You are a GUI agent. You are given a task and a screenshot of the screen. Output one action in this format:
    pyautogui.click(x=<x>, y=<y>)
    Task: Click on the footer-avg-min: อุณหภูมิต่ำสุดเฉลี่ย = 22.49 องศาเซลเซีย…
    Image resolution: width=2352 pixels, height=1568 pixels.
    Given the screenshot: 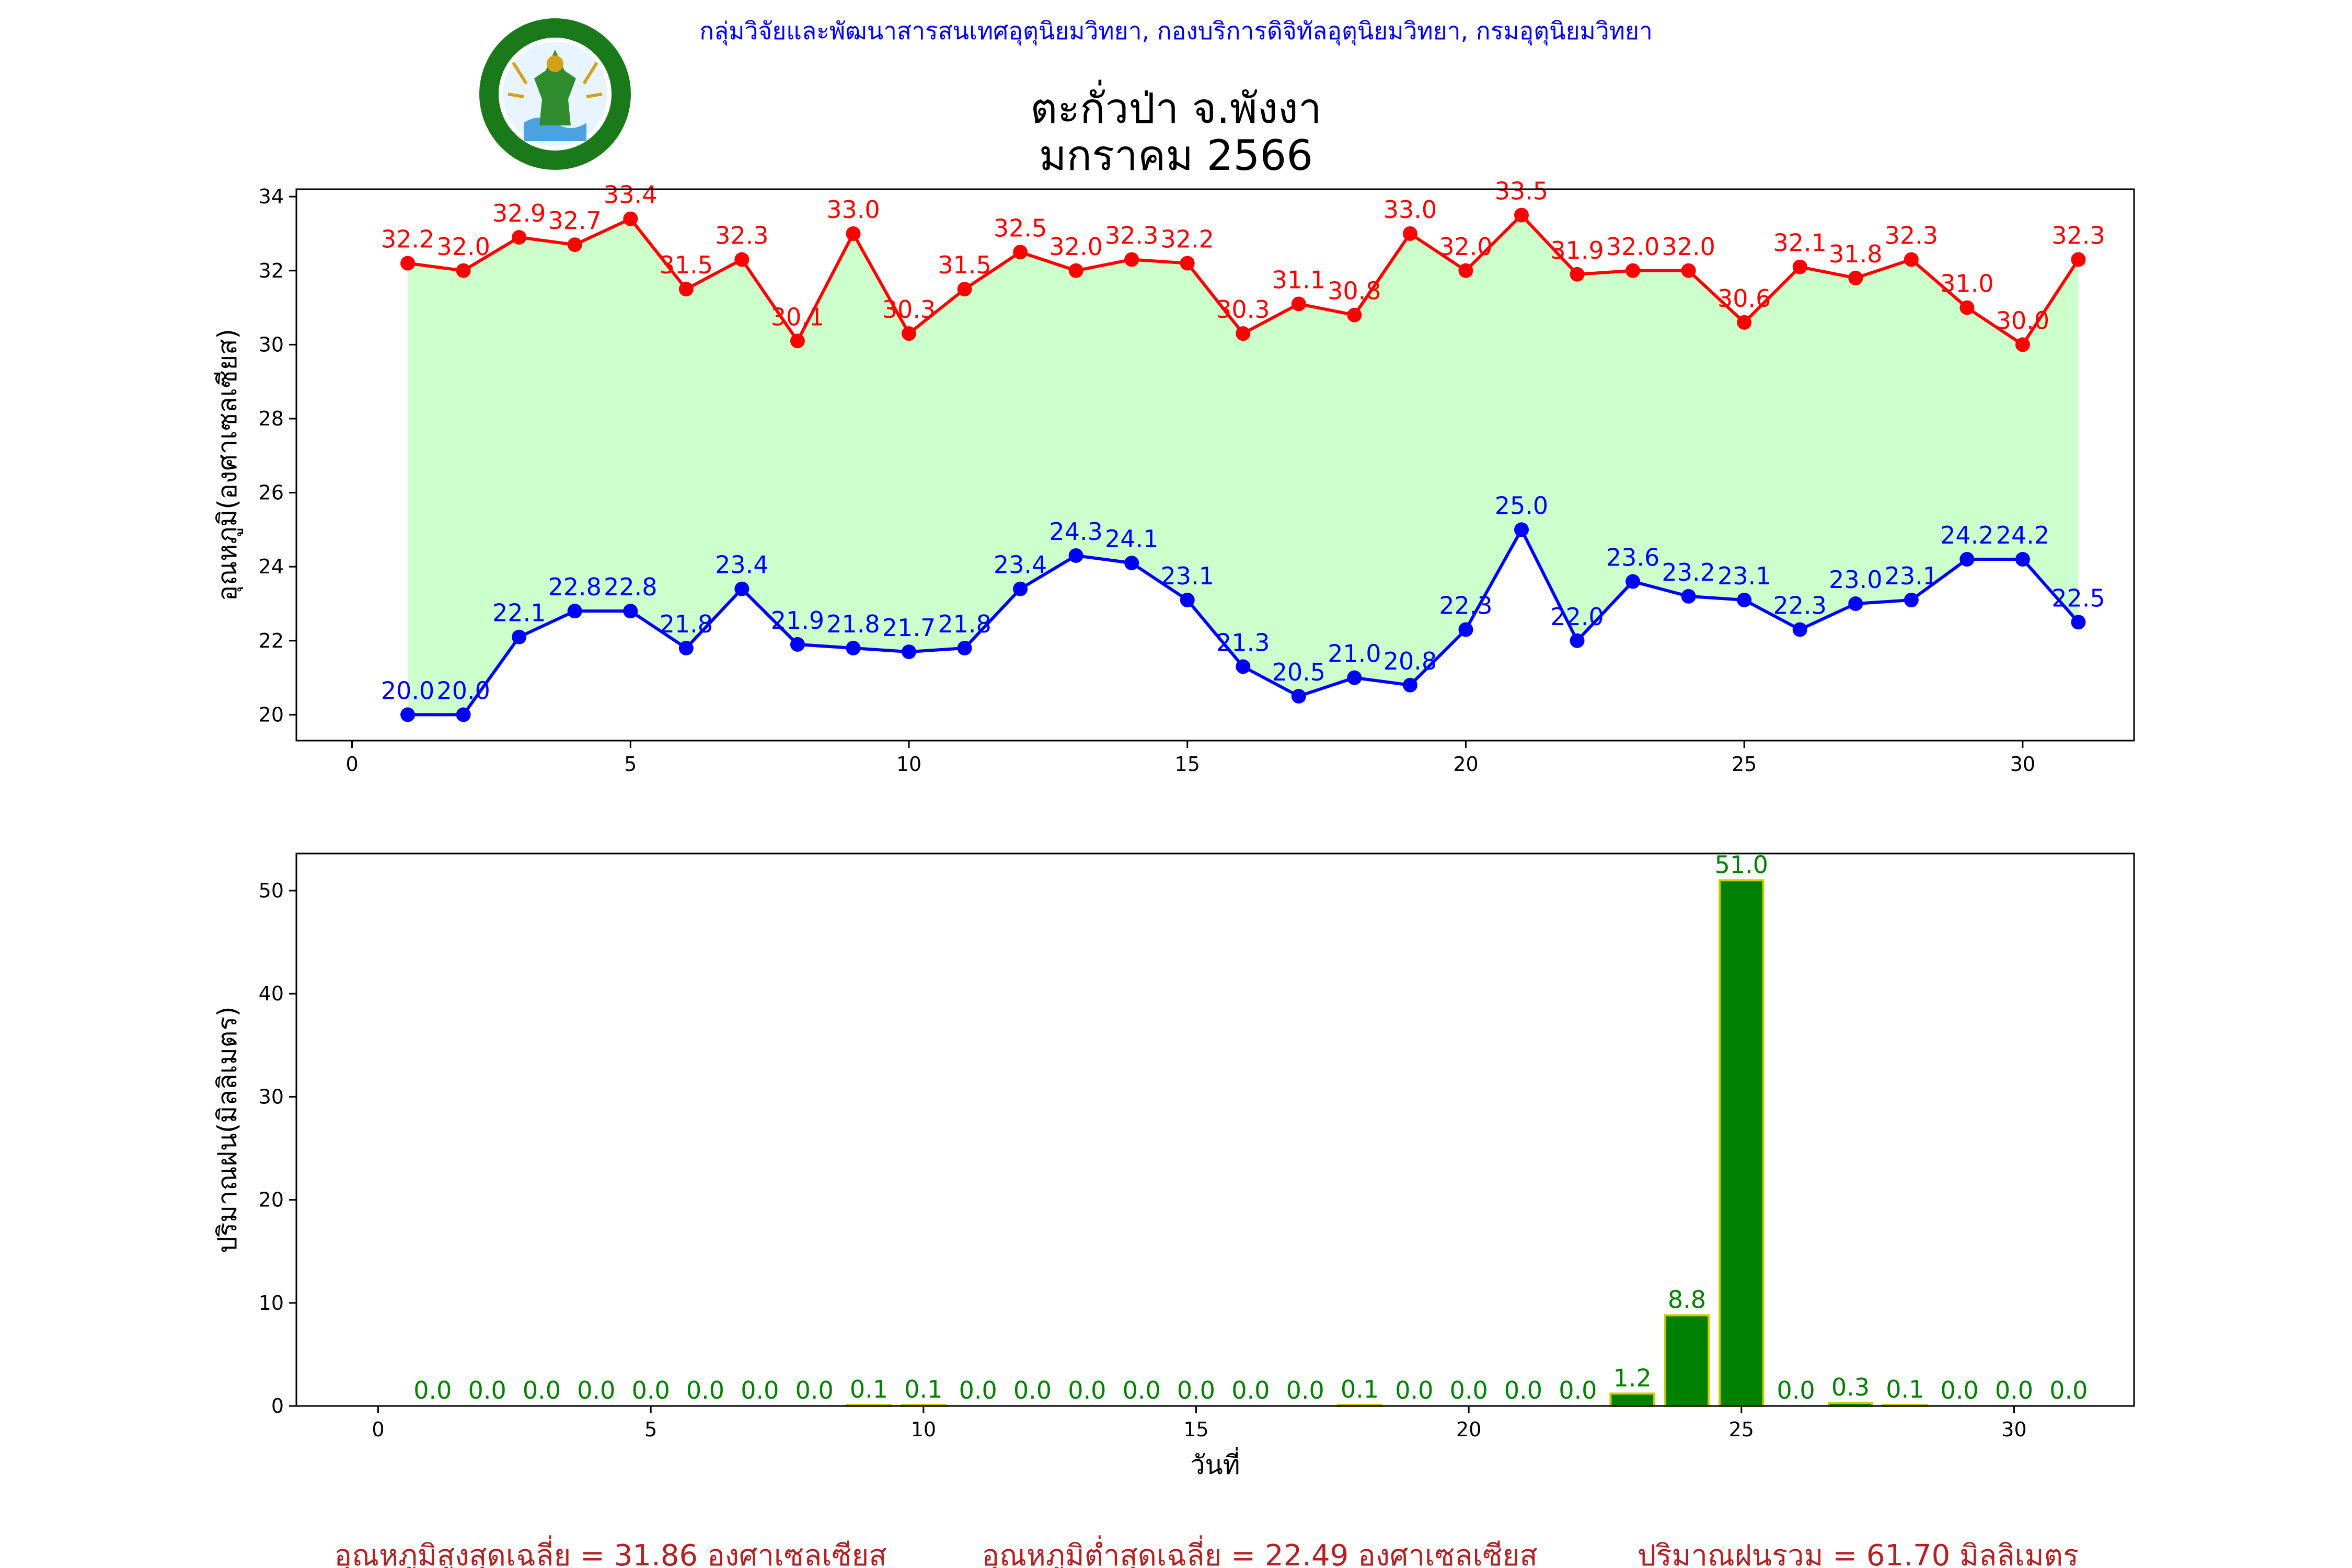 What is the action you would take?
    pyautogui.click(x=1259, y=1551)
    